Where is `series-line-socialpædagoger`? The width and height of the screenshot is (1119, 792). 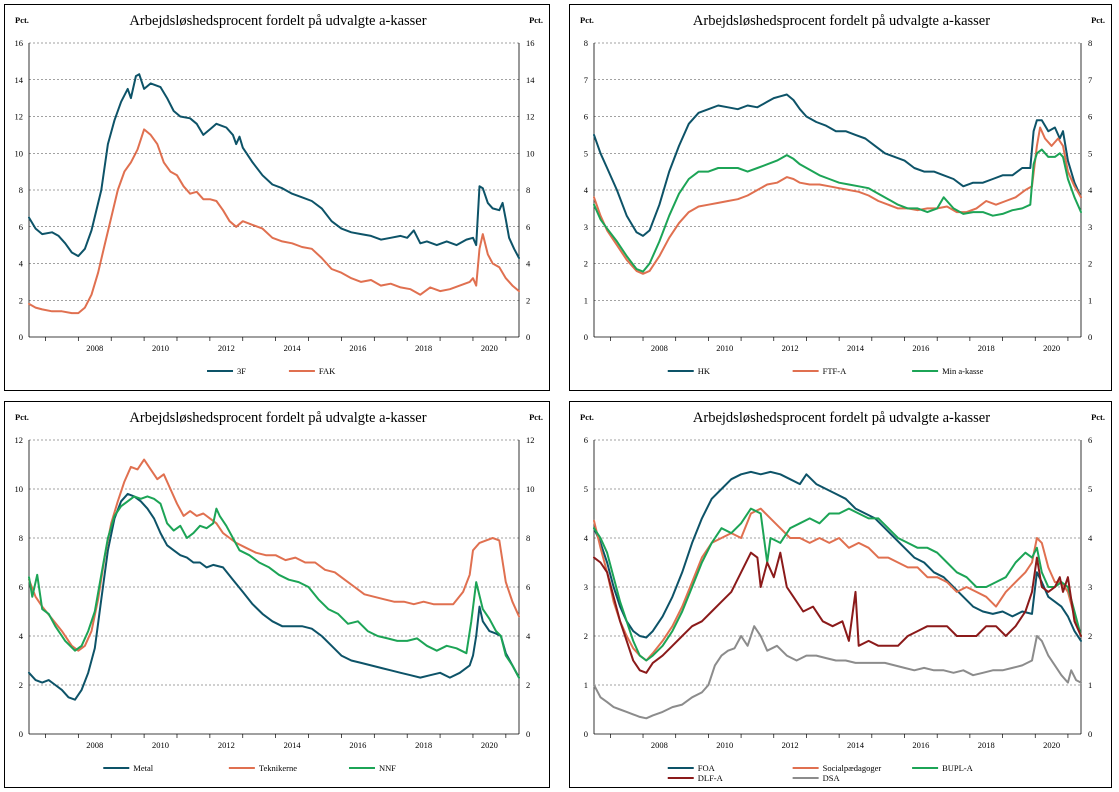 series-line-socialpædagoger is located at coordinates (837, 584).